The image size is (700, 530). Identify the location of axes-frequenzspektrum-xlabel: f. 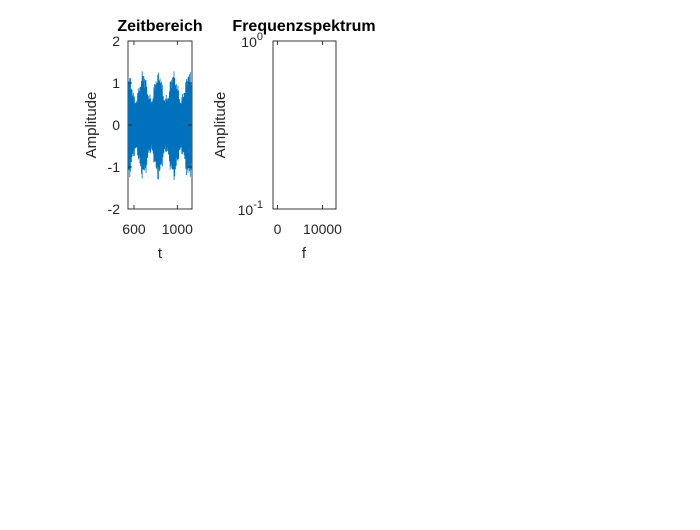
(304, 253).